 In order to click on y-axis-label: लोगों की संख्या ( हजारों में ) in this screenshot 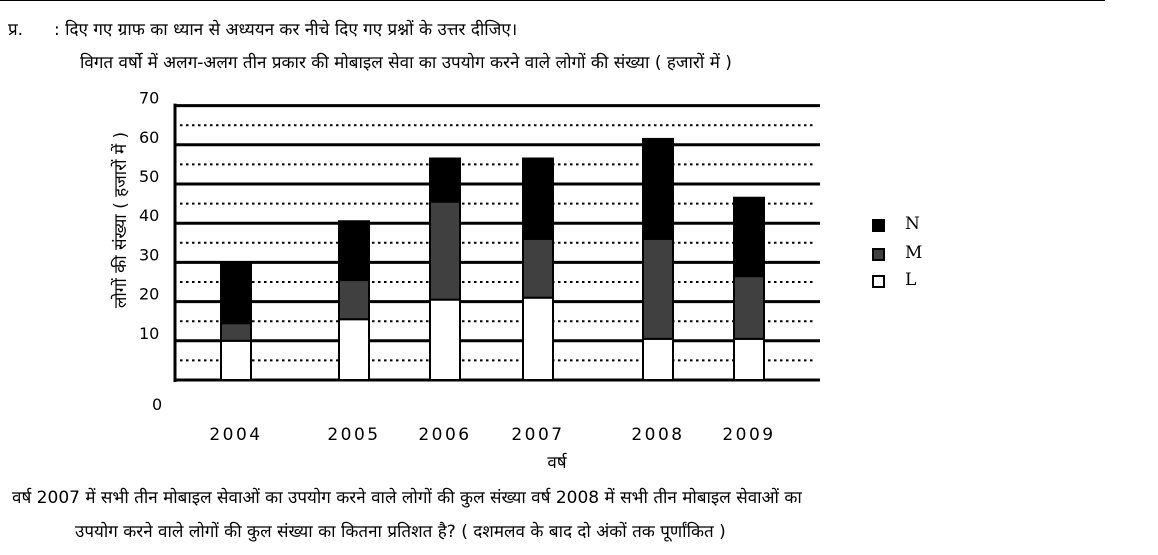, I will do `click(120, 220)`.